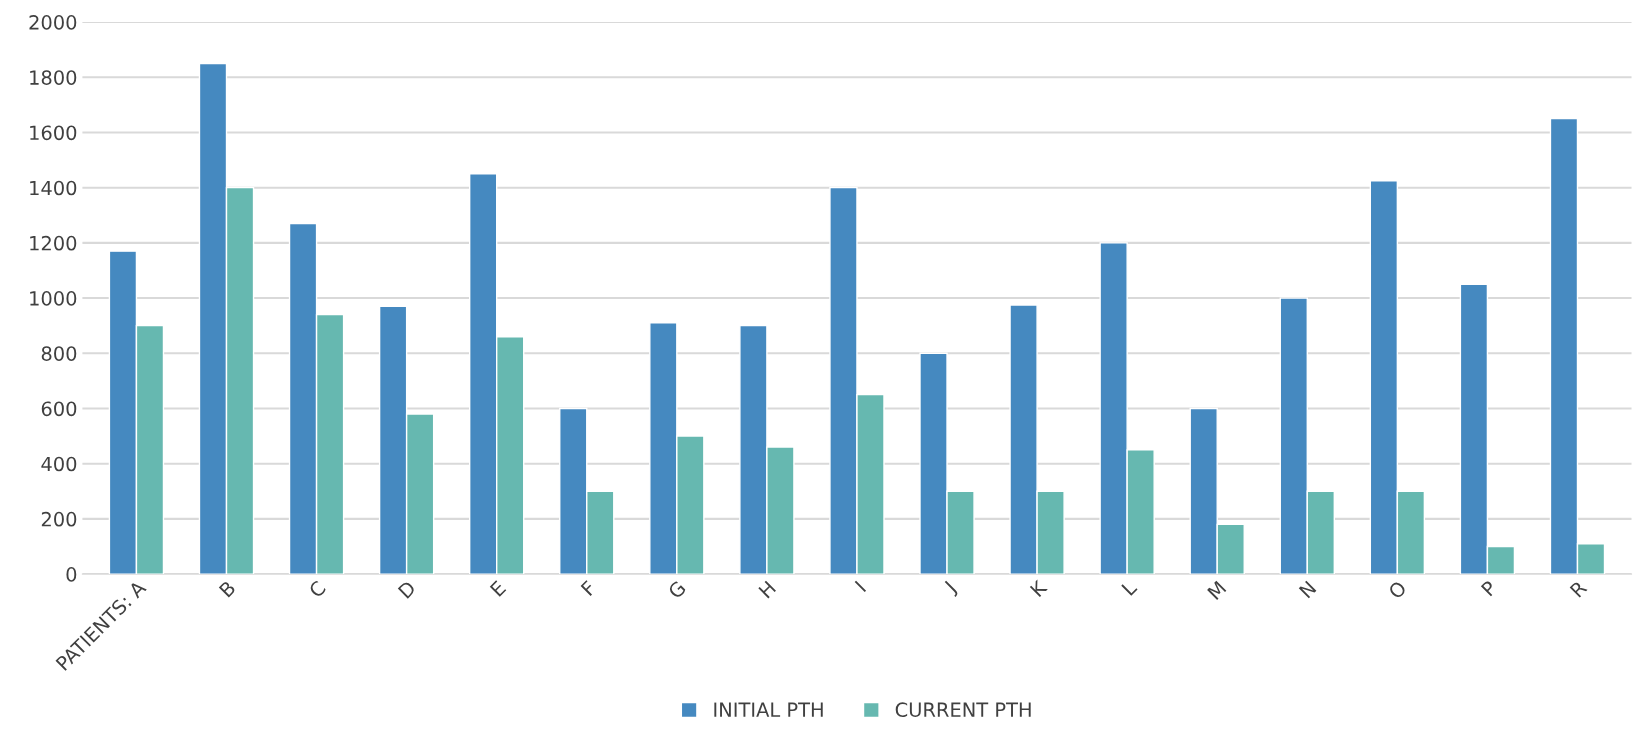 The width and height of the screenshot is (1648, 736). I want to click on y-tick-label: 1600, so click(53, 133).